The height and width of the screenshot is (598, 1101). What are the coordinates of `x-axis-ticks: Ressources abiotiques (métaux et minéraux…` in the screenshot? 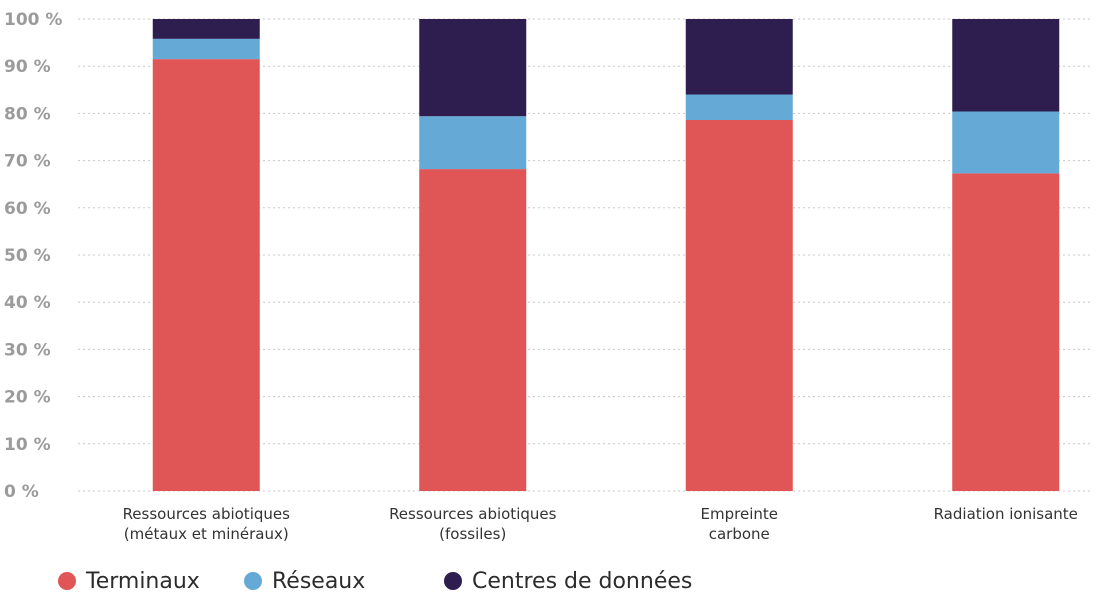 It's located at (600, 524).